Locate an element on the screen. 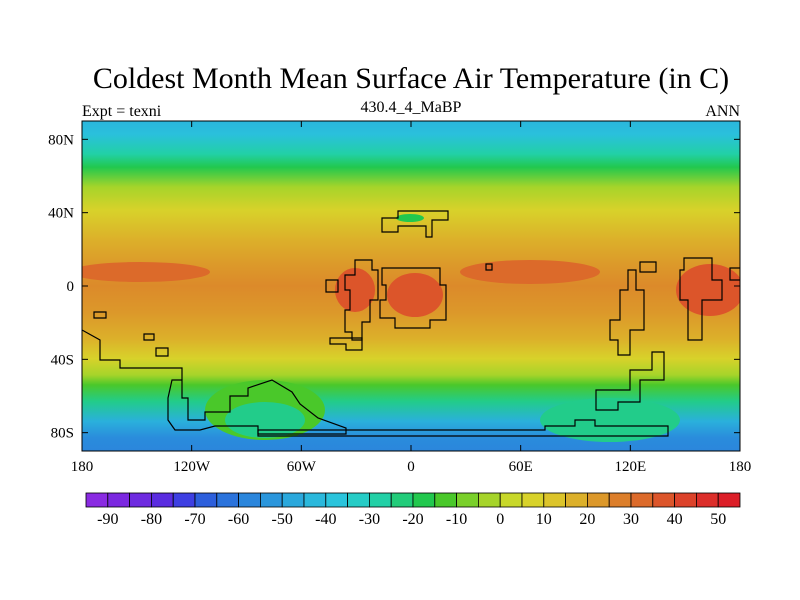  warm-region-far-east is located at coordinates (708, 290).